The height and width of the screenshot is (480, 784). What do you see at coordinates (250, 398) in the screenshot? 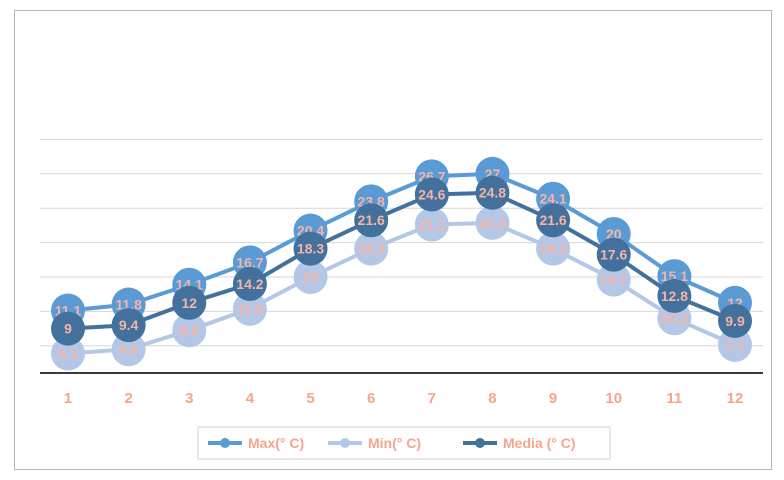
I see `x-tick-label: 4` at bounding box center [250, 398].